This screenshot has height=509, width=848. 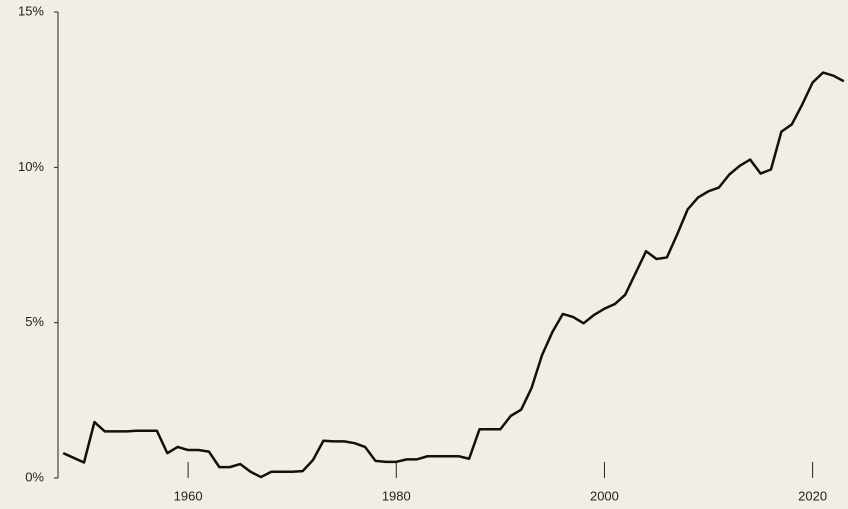 I want to click on x-tick-label: 1960, so click(x=188, y=495).